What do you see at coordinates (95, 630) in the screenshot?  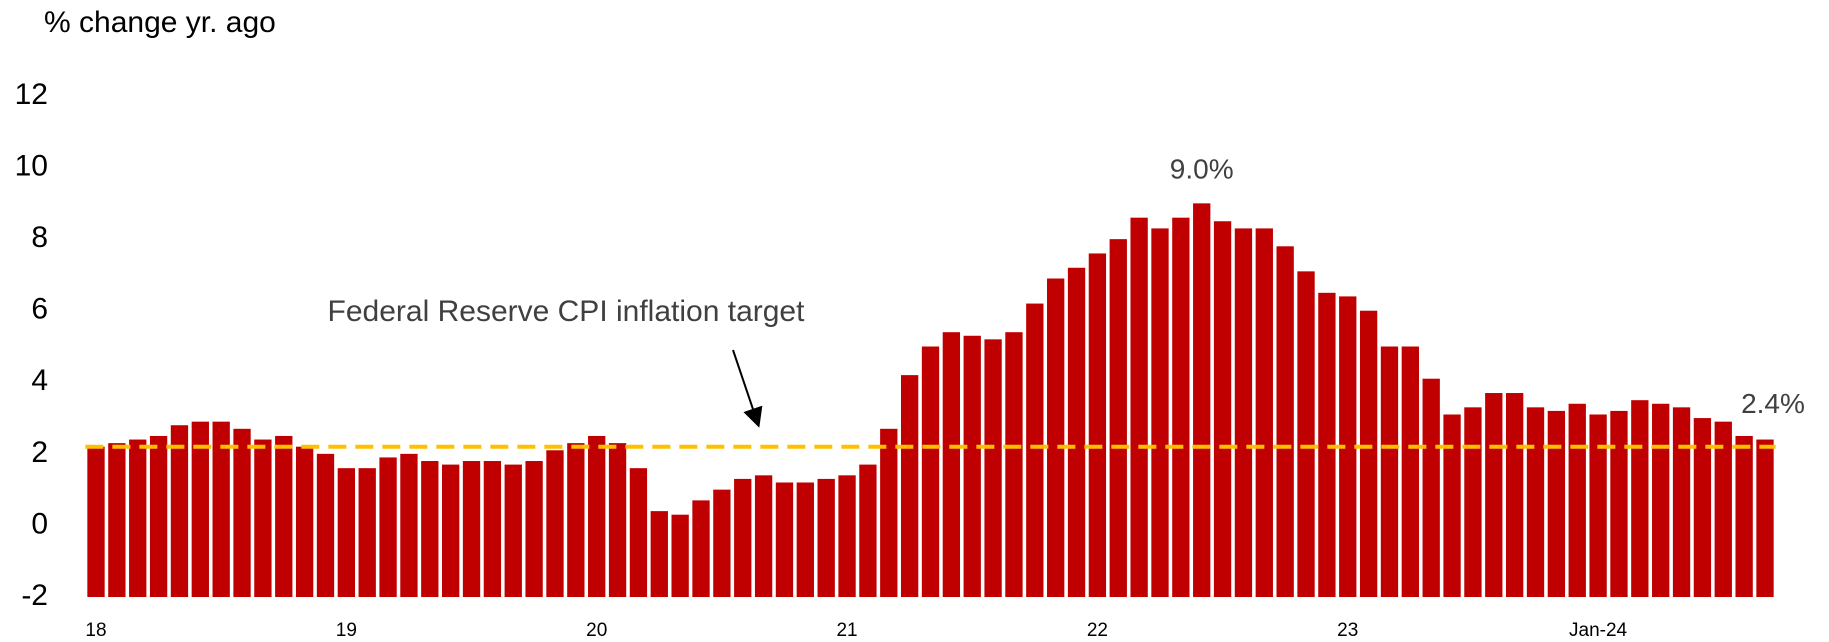 I see `x-tick-label: 18` at bounding box center [95, 630].